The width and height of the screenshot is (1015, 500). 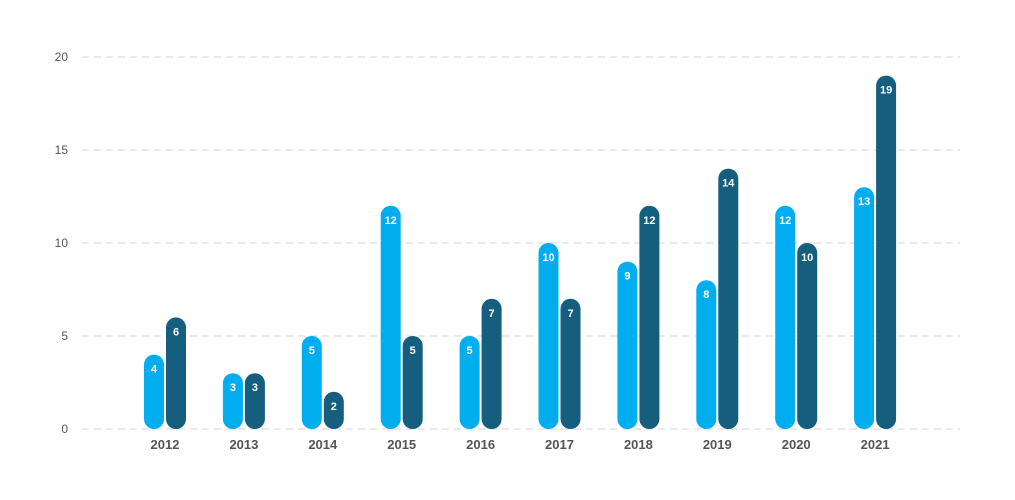 What do you see at coordinates (165, 444) in the screenshot?
I see `x-tick-label-2012: 2012` at bounding box center [165, 444].